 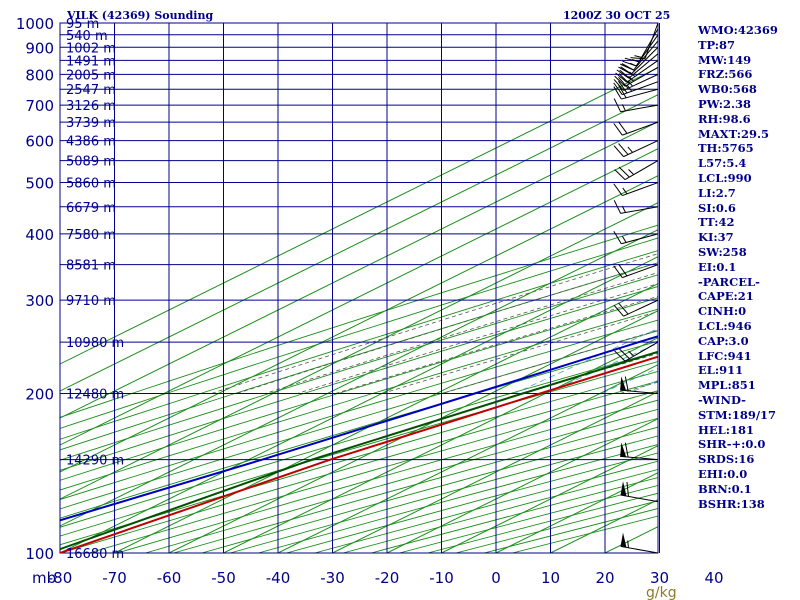 I want to click on height-label: 3126 m, so click(x=91, y=106).